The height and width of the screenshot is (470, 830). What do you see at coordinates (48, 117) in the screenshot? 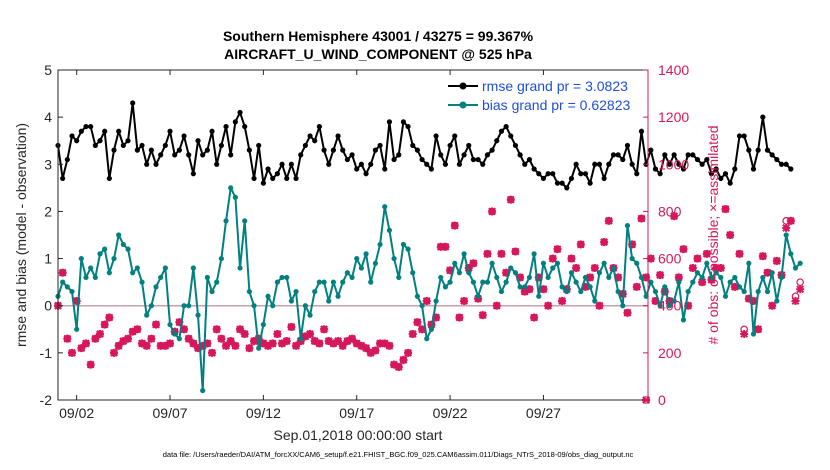
I see `y-left-tick-label: 4` at bounding box center [48, 117].